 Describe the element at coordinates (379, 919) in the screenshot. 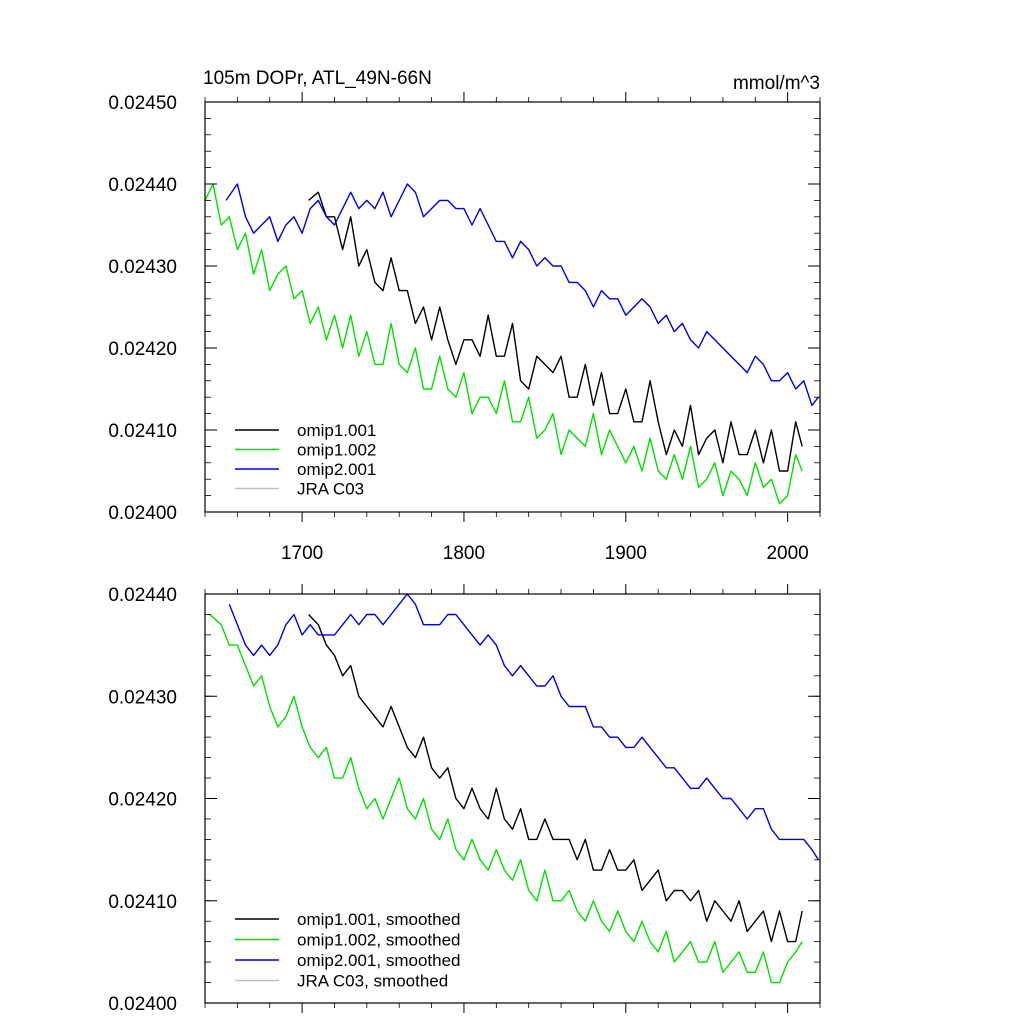

I see `legend-label-0: omip1.001, smoothed` at that location.